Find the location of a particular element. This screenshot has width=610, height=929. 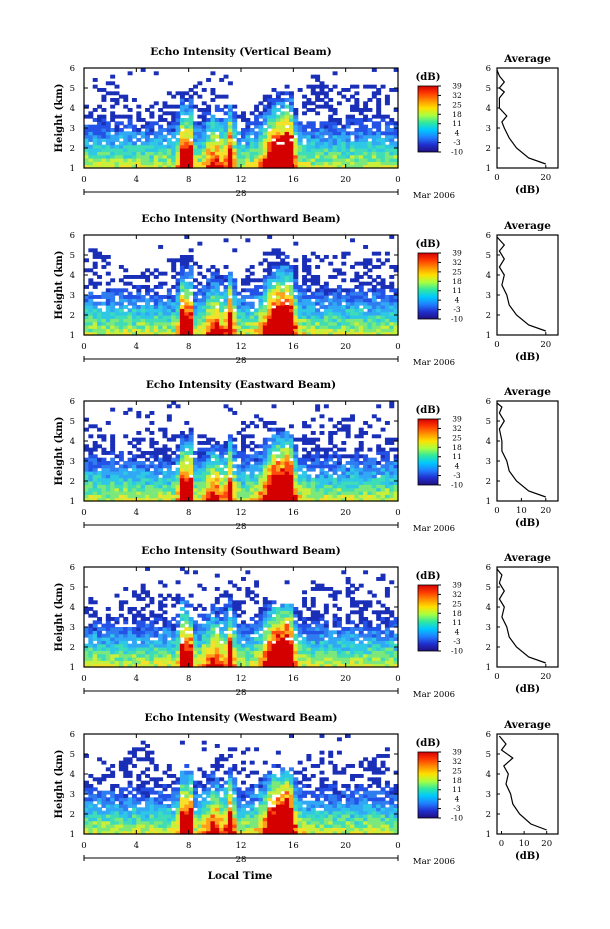

y-tick-label: 5 is located at coordinates (72, 89).